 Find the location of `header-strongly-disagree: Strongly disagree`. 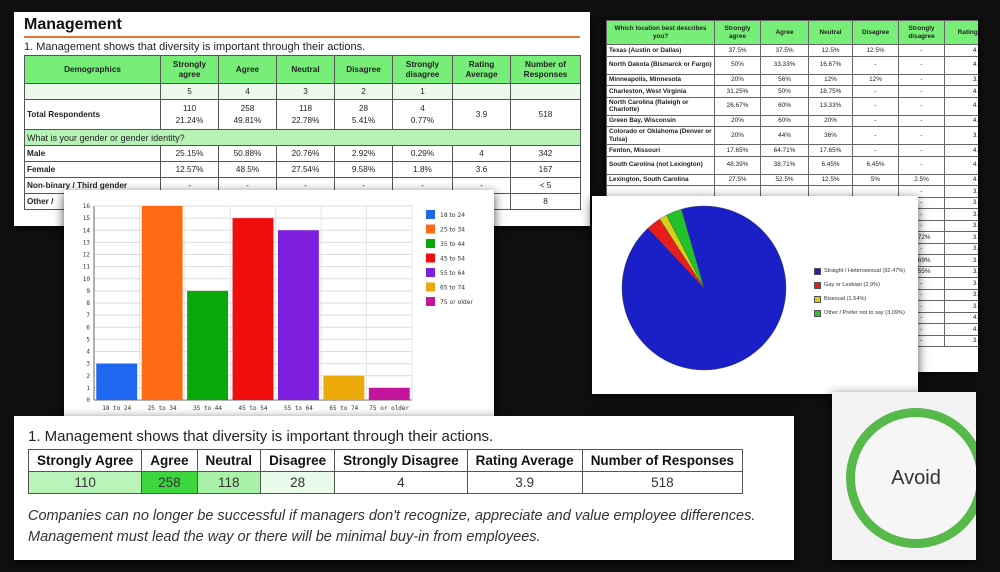

header-strongly-disagree: Strongly disagree is located at coordinates (921, 32).